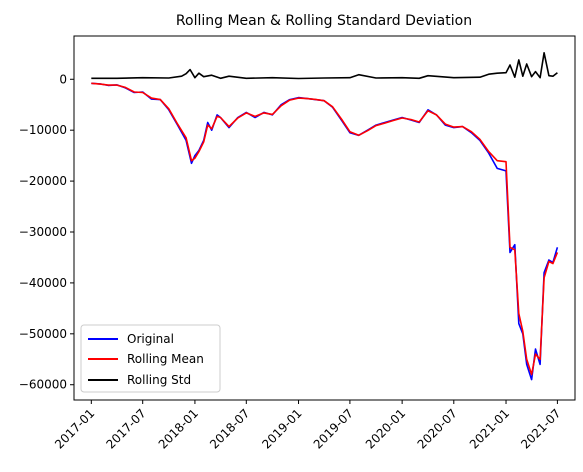  I want to click on y-tick-label: −50000, so click(43, 334).